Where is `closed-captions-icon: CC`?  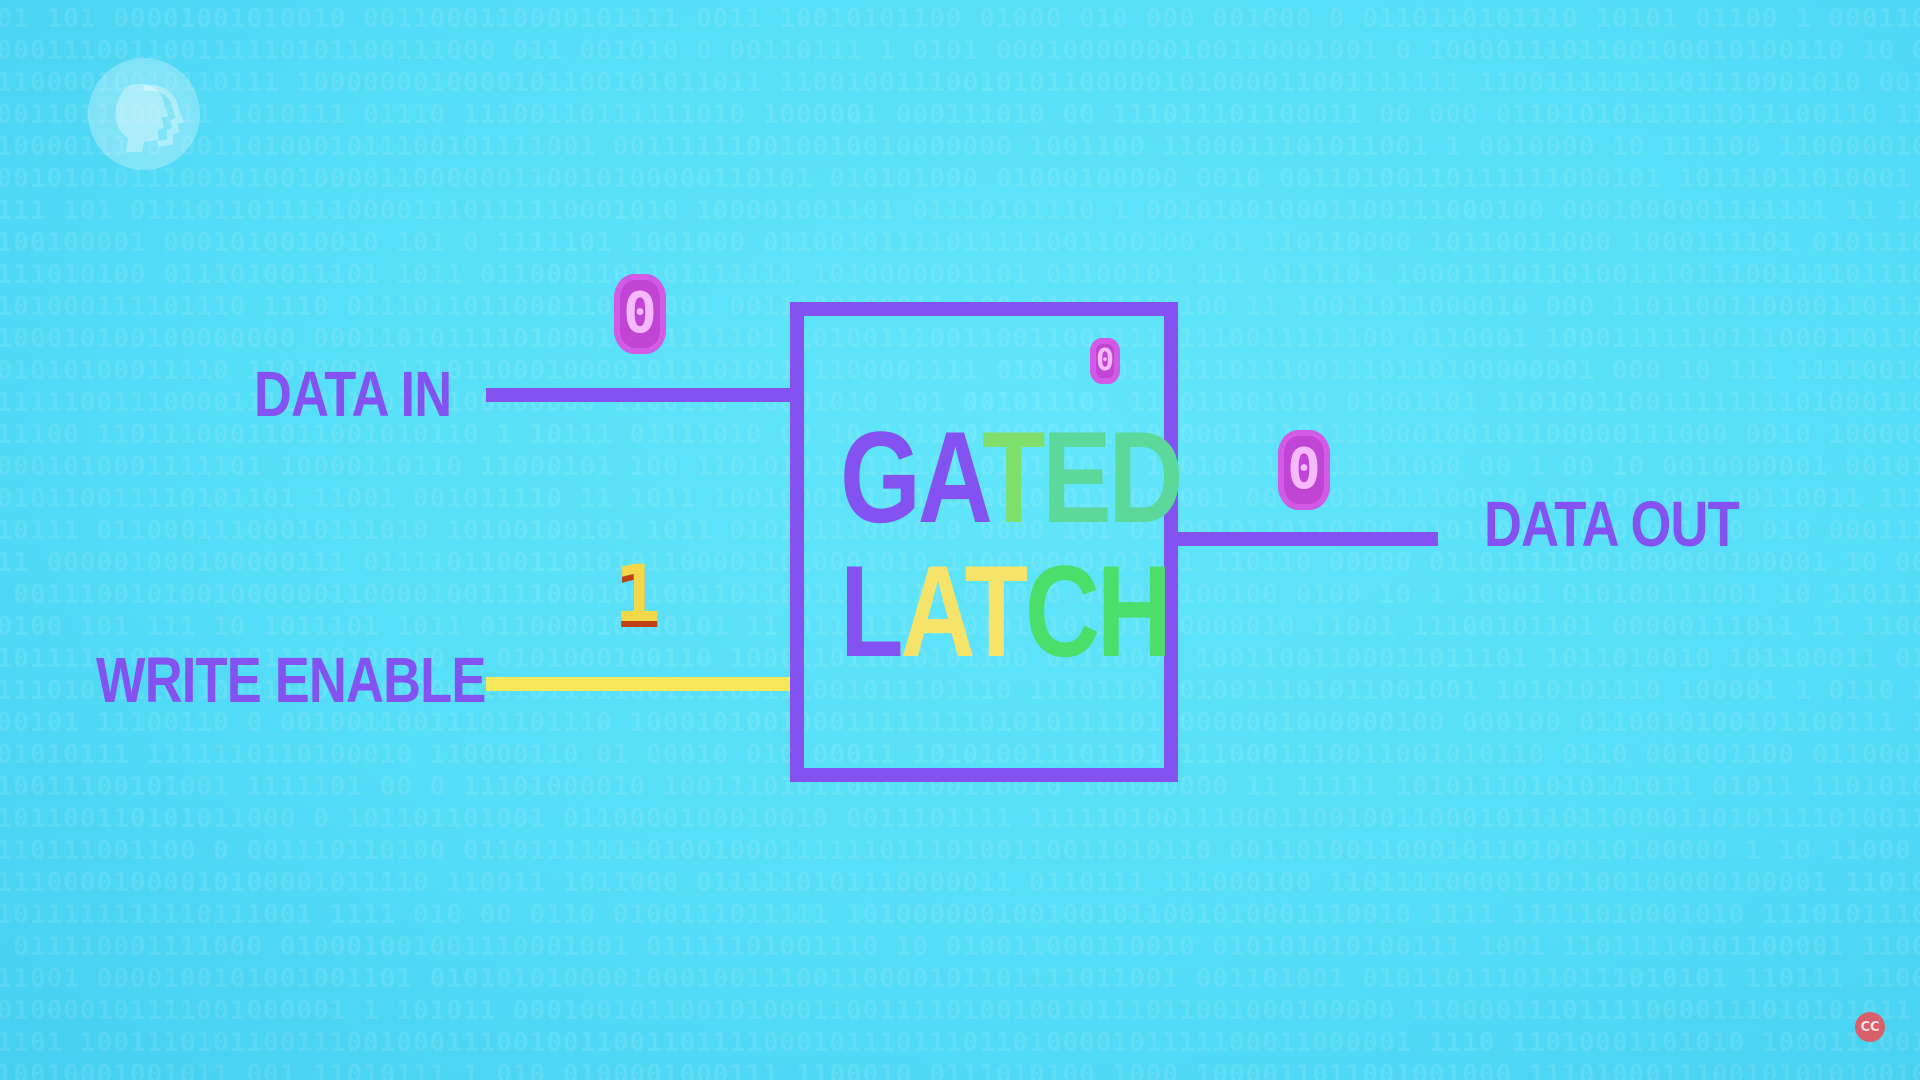
closed-captions-icon: CC is located at coordinates (1870, 1027).